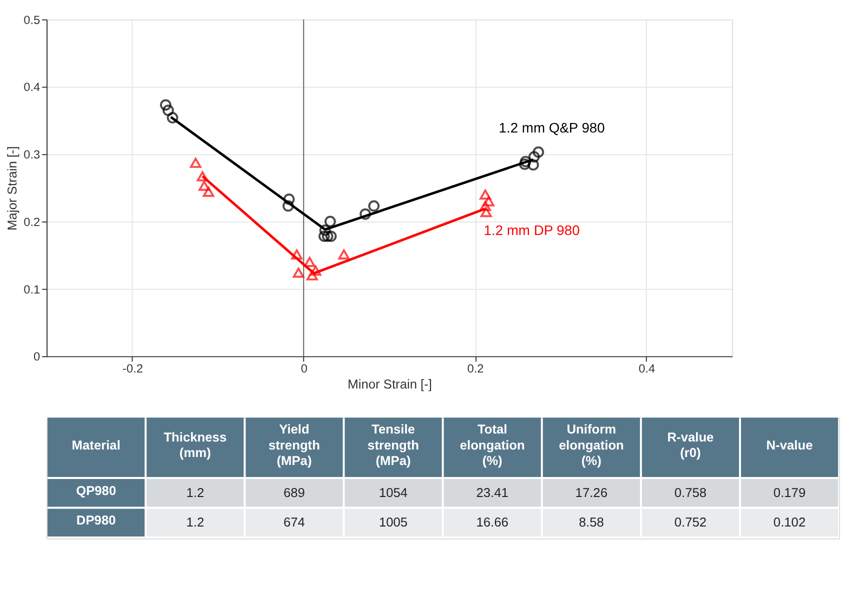 This screenshot has height=606, width=845. Describe the element at coordinates (393, 492) in the screenshot. I see `text: 1054` at that location.